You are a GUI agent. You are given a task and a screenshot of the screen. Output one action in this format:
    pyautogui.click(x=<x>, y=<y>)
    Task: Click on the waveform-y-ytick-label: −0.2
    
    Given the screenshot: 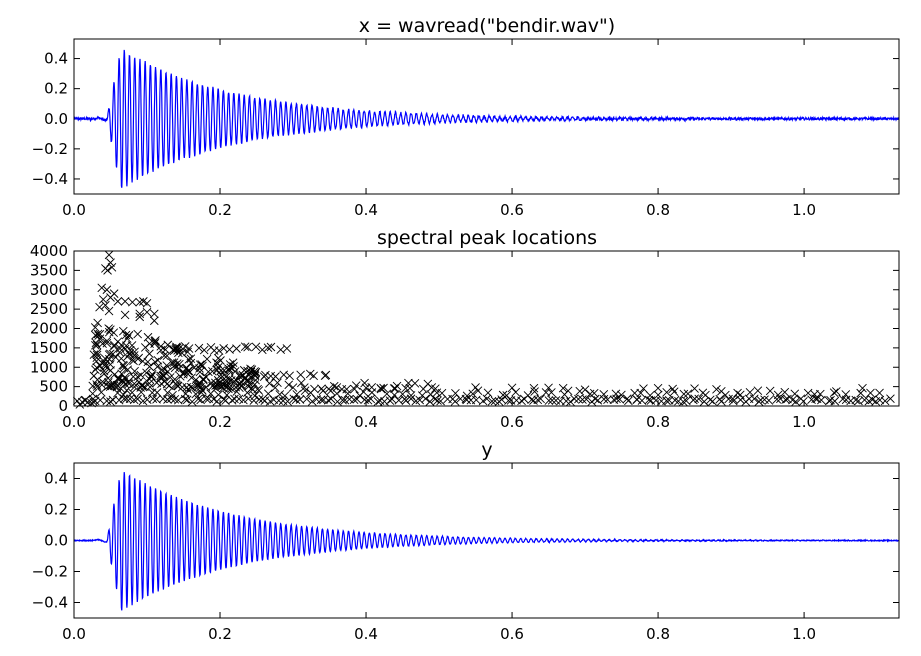 What is the action you would take?
    pyautogui.click(x=50, y=572)
    